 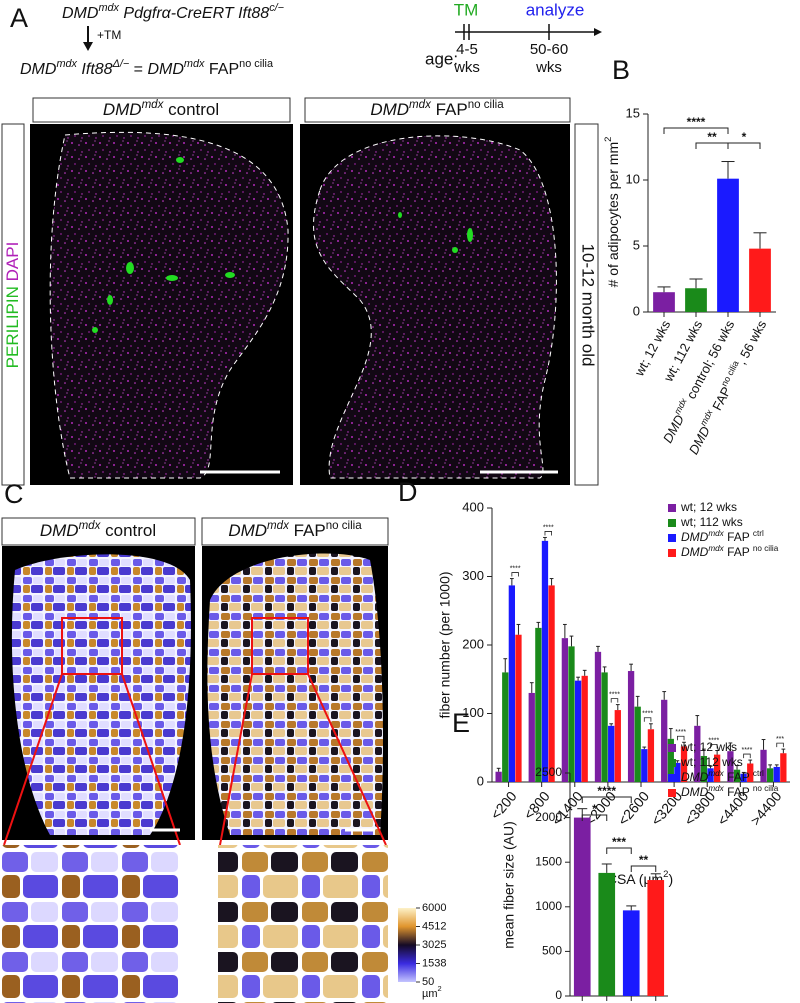 I want to click on age-start: 4-5, so click(x=467, y=49).